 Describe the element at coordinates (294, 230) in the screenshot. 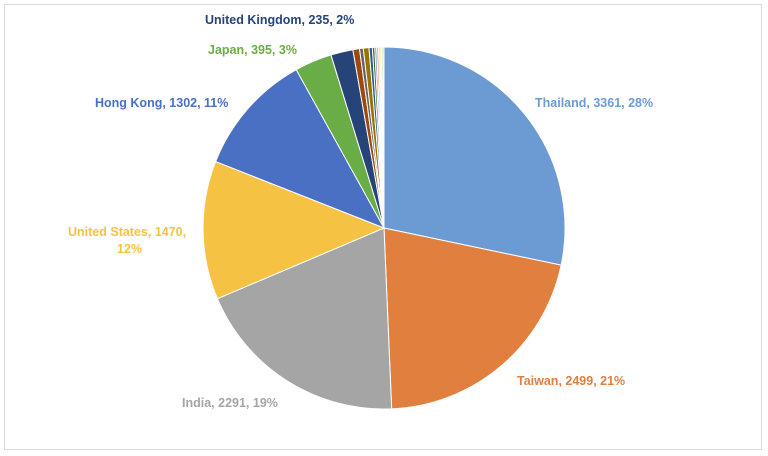

I see `pie-slice-united-states` at that location.